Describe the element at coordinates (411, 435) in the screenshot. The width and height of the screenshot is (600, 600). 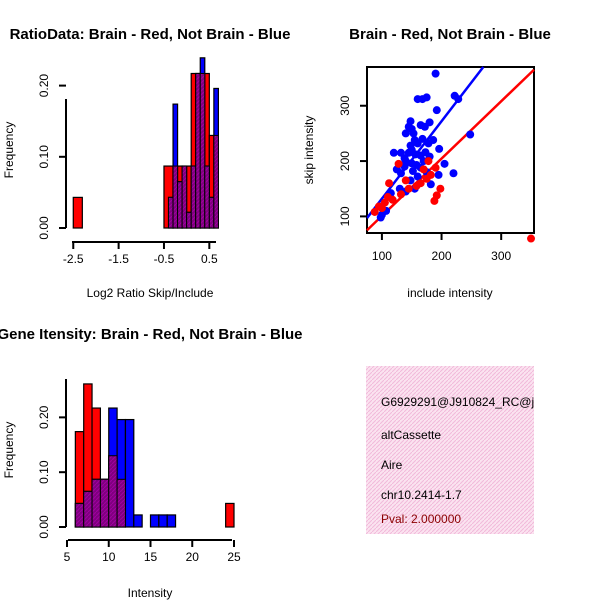
I see `event-type-text: altCassette` at that location.